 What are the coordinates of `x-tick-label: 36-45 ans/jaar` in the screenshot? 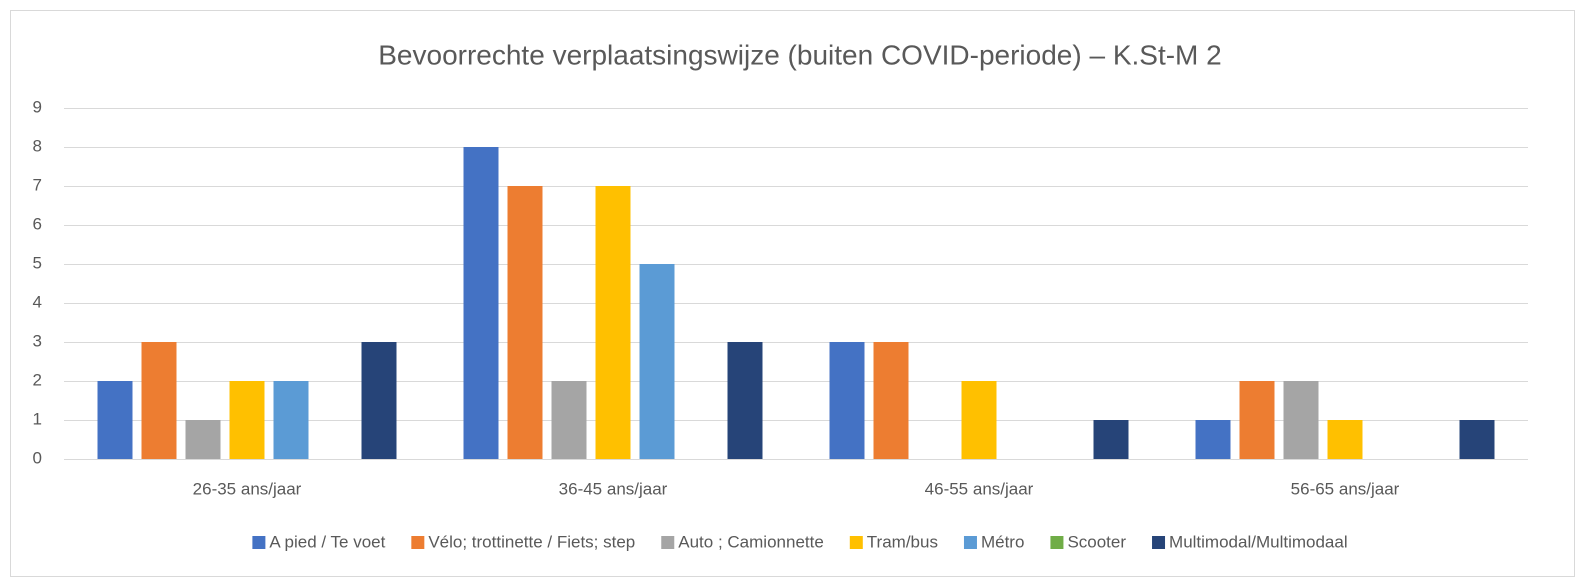 It's located at (613, 488).